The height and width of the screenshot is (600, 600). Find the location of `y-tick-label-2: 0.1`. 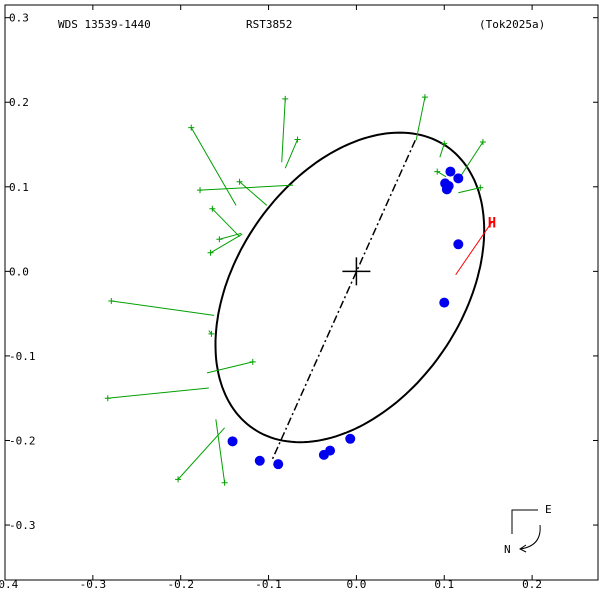

y-tick-label-2: 0.1 is located at coordinates (19, 187).